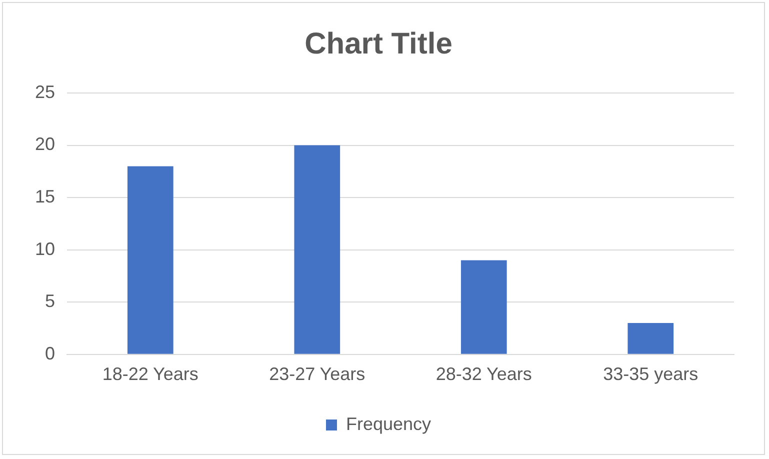  What do you see at coordinates (45, 144) in the screenshot?
I see `y-tick-label: 20` at bounding box center [45, 144].